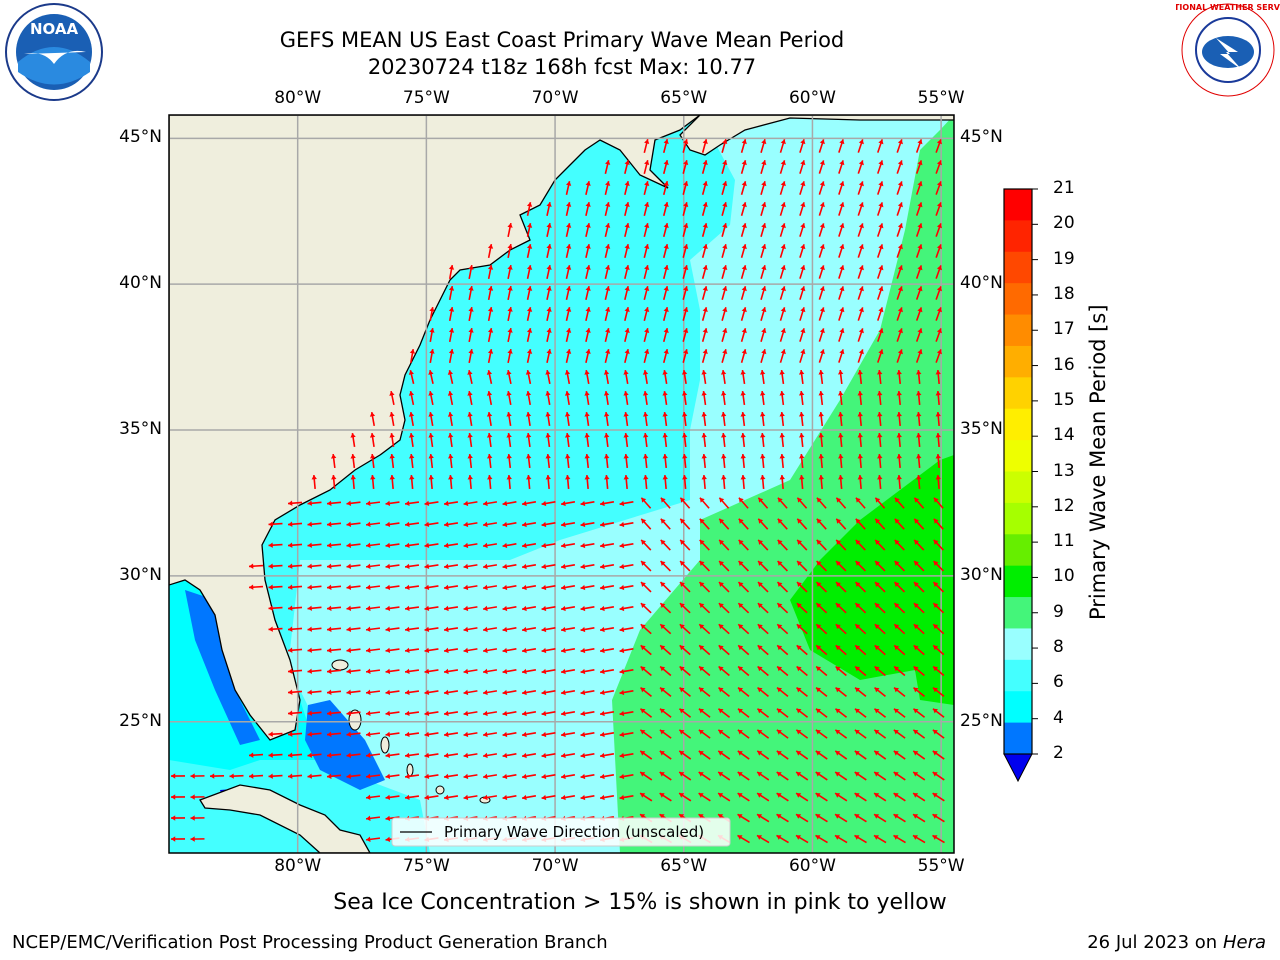  Describe the element at coordinates (812, 98) in the screenshot. I see `lon-label-top: 60°W` at that location.